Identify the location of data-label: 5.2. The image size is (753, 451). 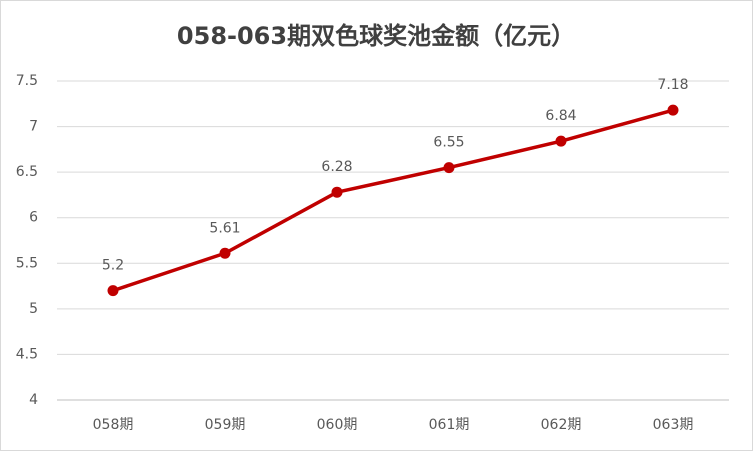
(113, 266).